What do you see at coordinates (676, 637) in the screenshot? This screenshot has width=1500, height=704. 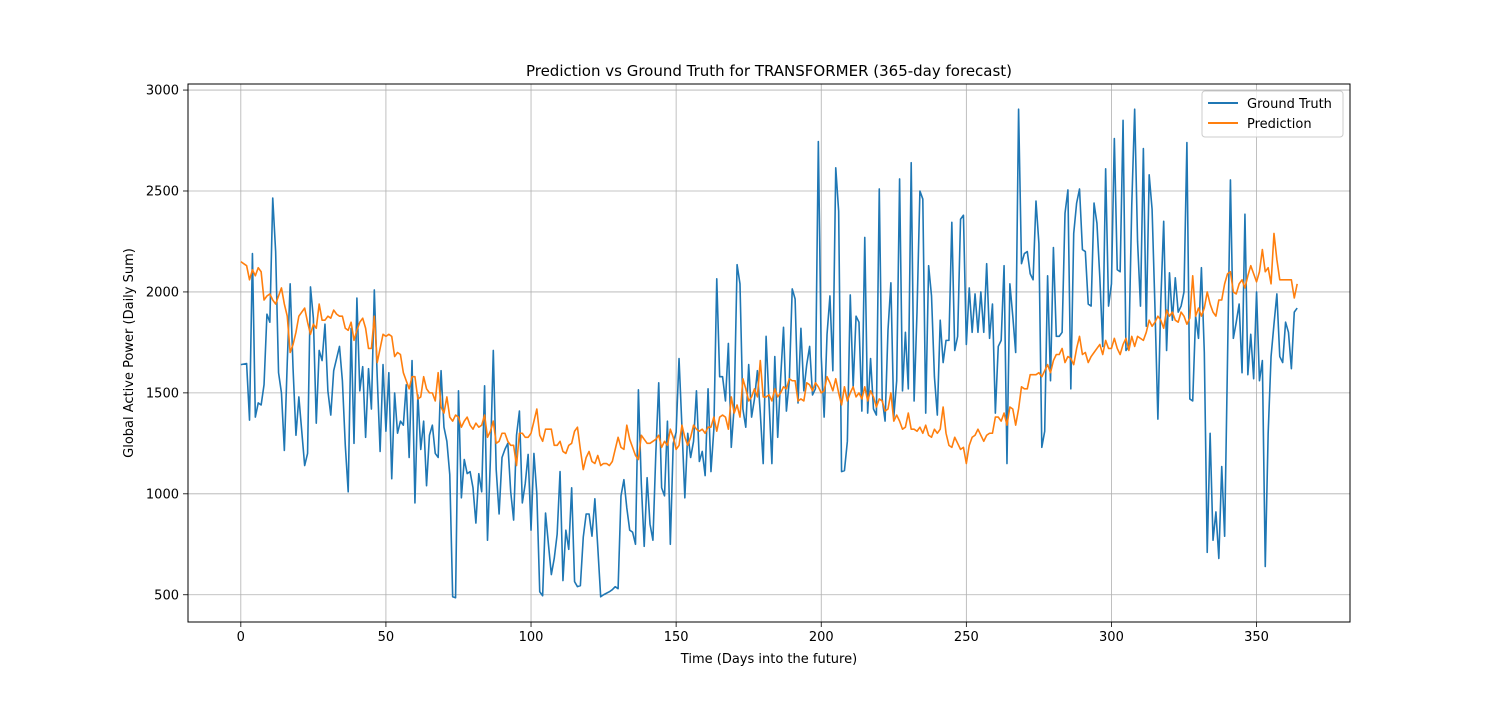 I see `x-tick-label: 150` at bounding box center [676, 637].